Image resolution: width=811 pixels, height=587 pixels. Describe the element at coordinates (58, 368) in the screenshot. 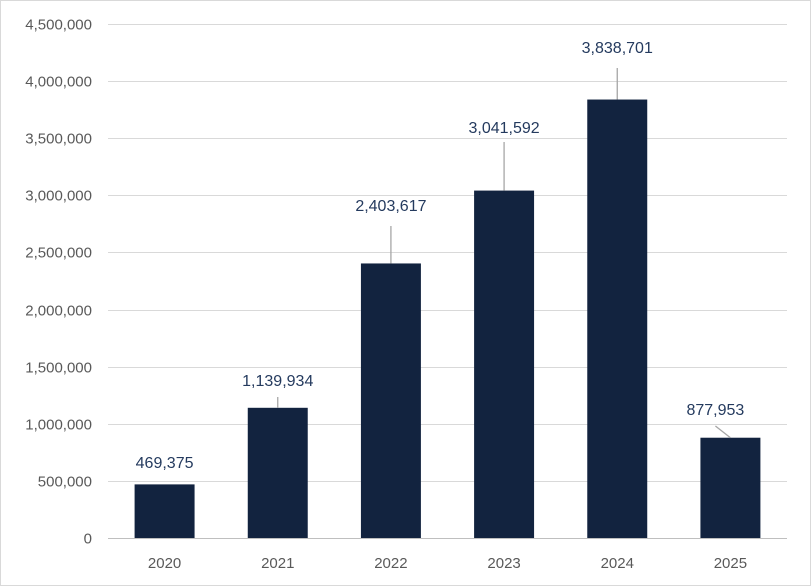

I see `y-tick-label: 1,500,000` at that location.